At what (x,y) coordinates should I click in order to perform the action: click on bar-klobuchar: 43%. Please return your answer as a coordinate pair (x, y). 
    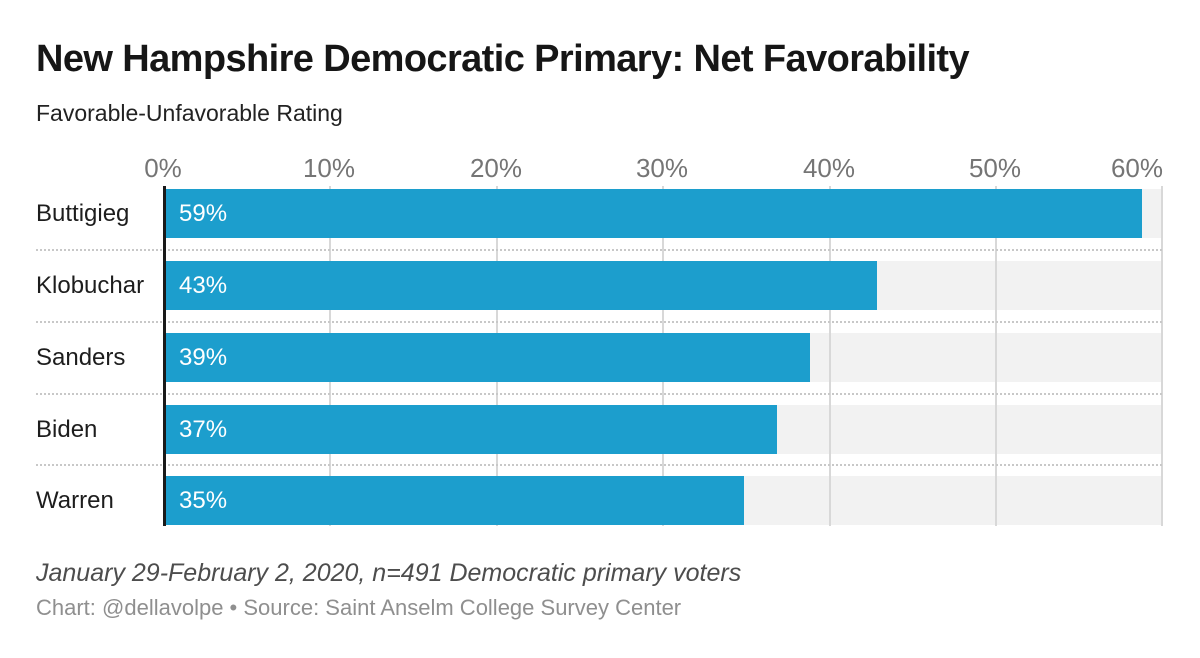
    Looking at the image, I should click on (520, 285).